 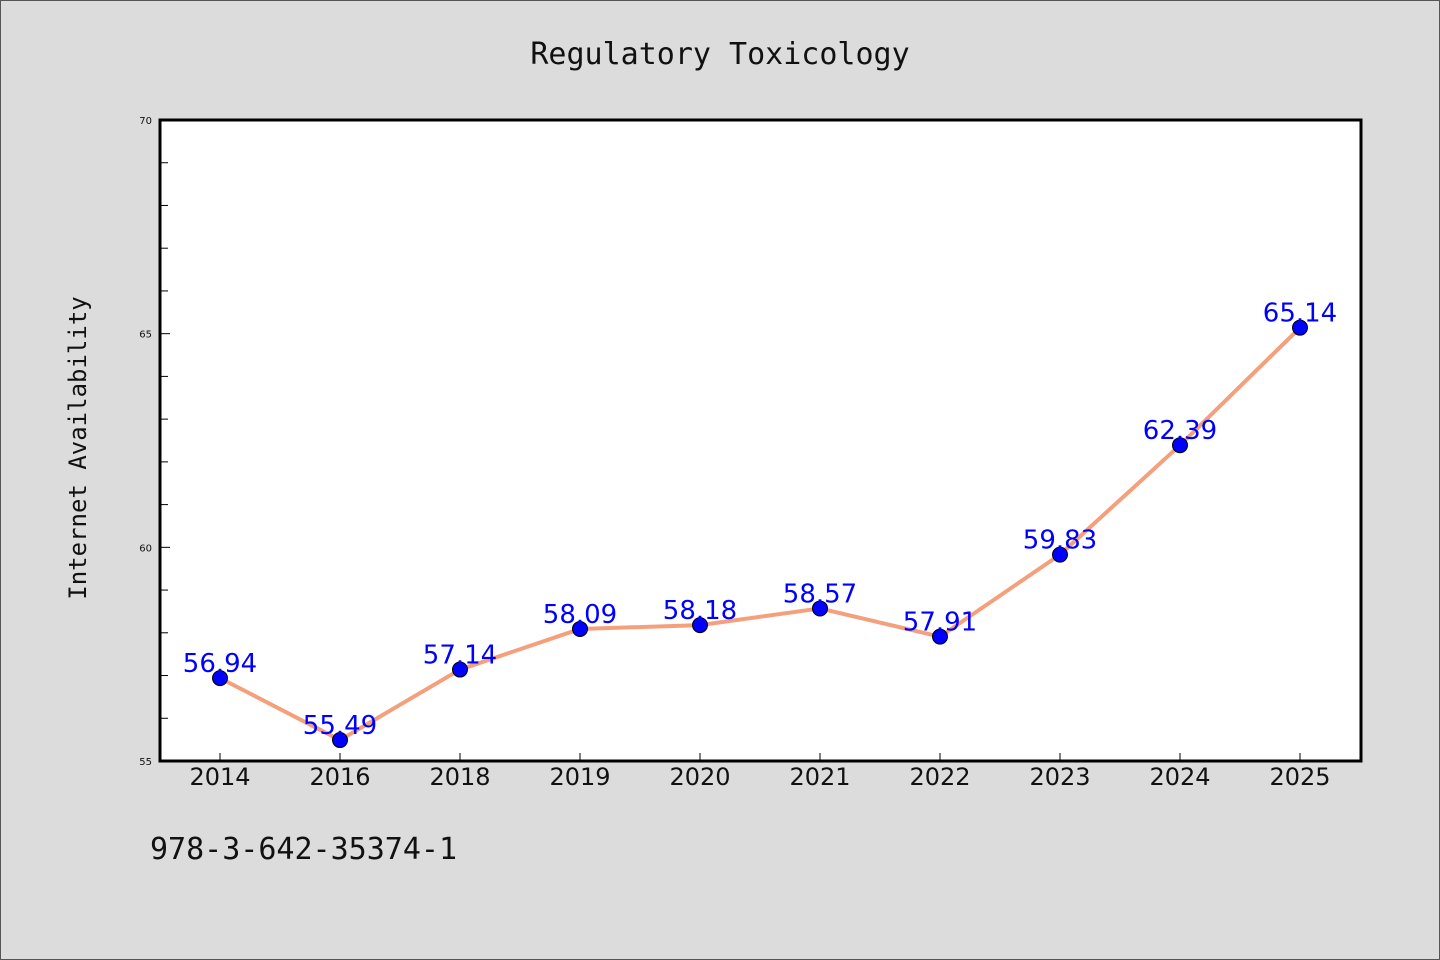 What do you see at coordinates (719, 54) in the screenshot?
I see `chart-title: Regulatory Toxicology` at bounding box center [719, 54].